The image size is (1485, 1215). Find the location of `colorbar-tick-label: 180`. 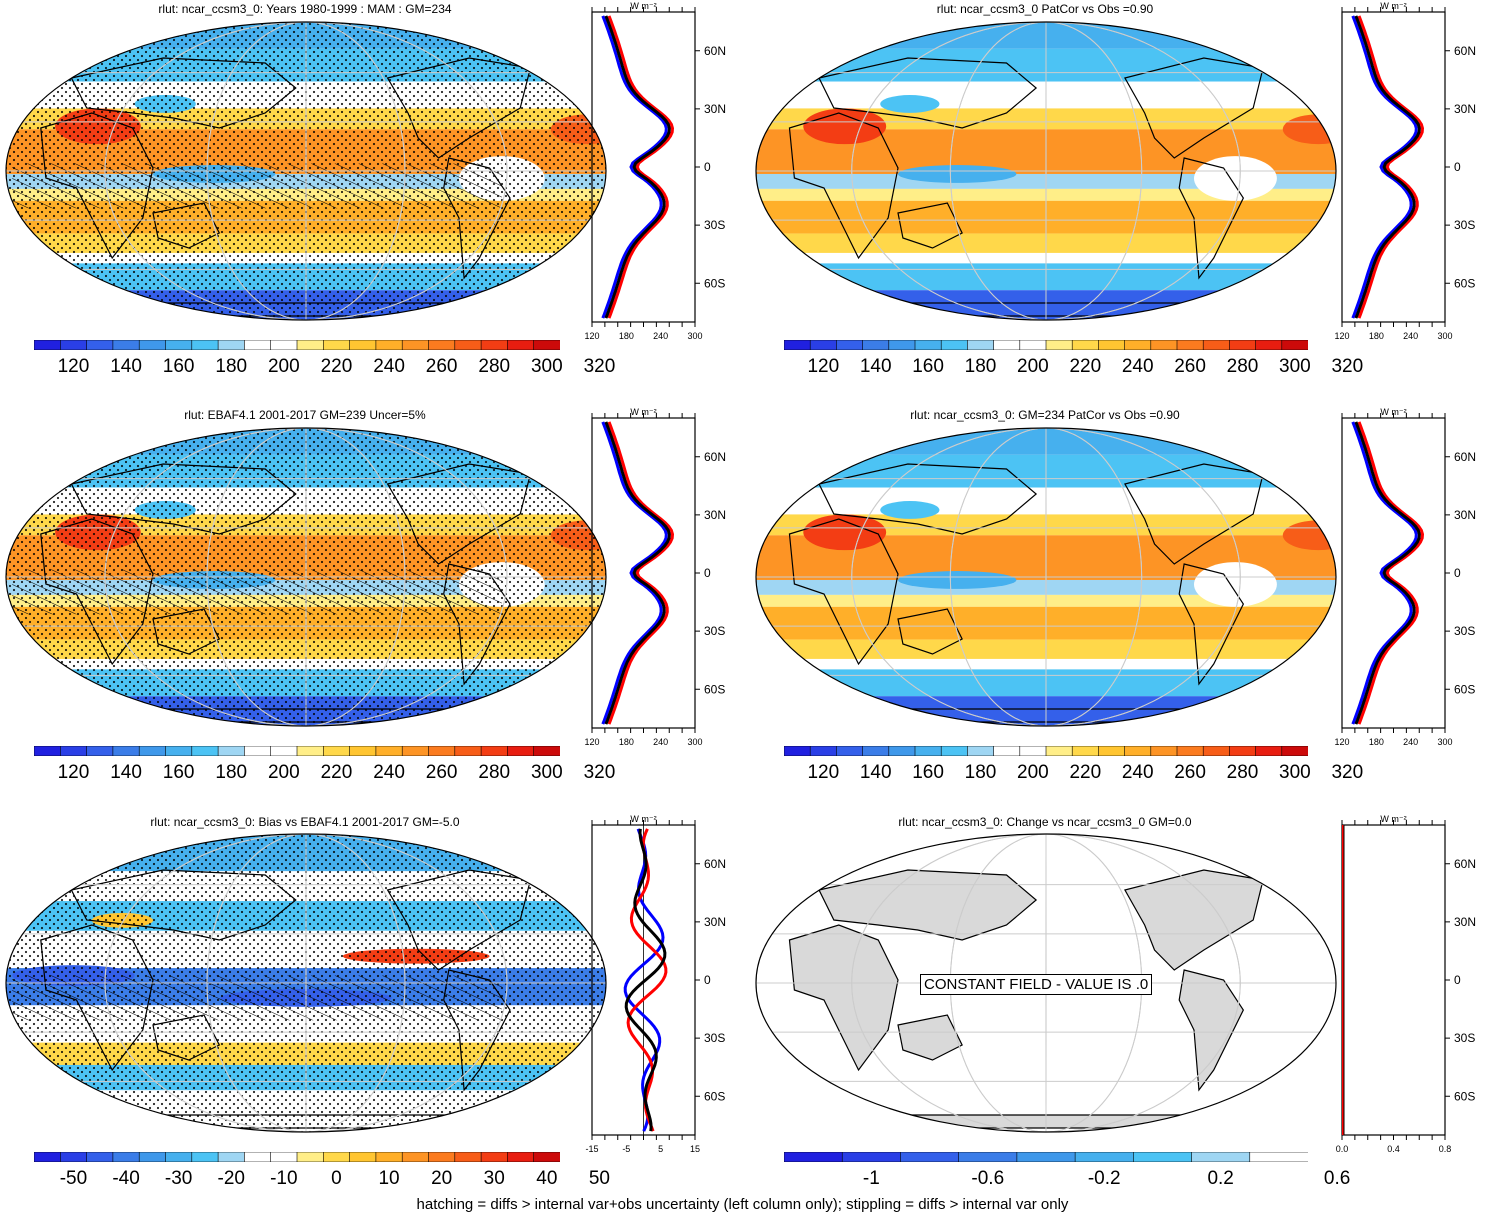

colorbar-tick-label: 180 is located at coordinates (980, 366).